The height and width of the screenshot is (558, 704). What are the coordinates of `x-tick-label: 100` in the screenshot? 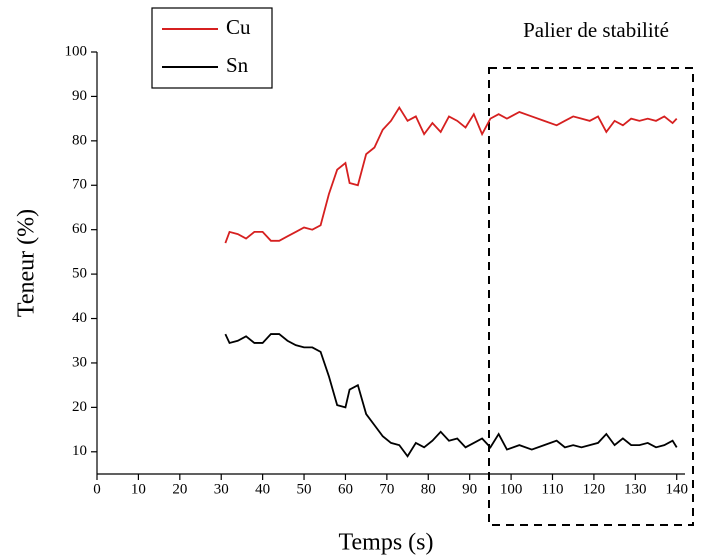 It's located at (511, 489).